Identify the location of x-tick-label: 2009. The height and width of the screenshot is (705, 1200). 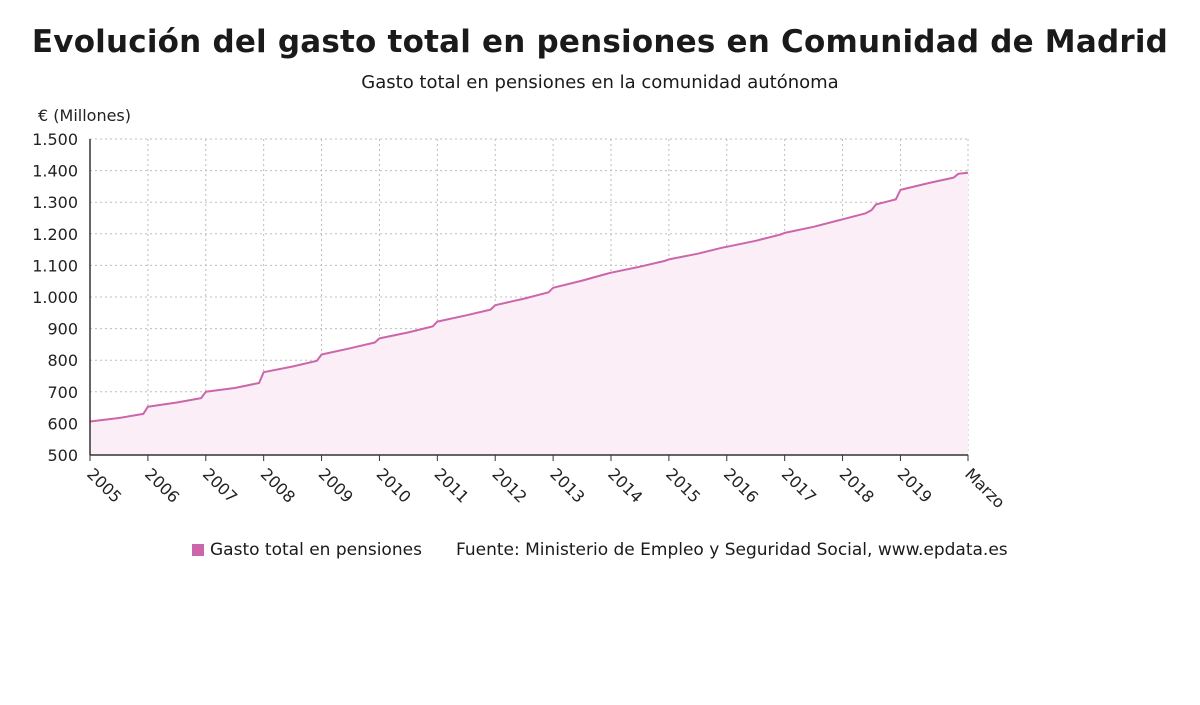
(336, 485).